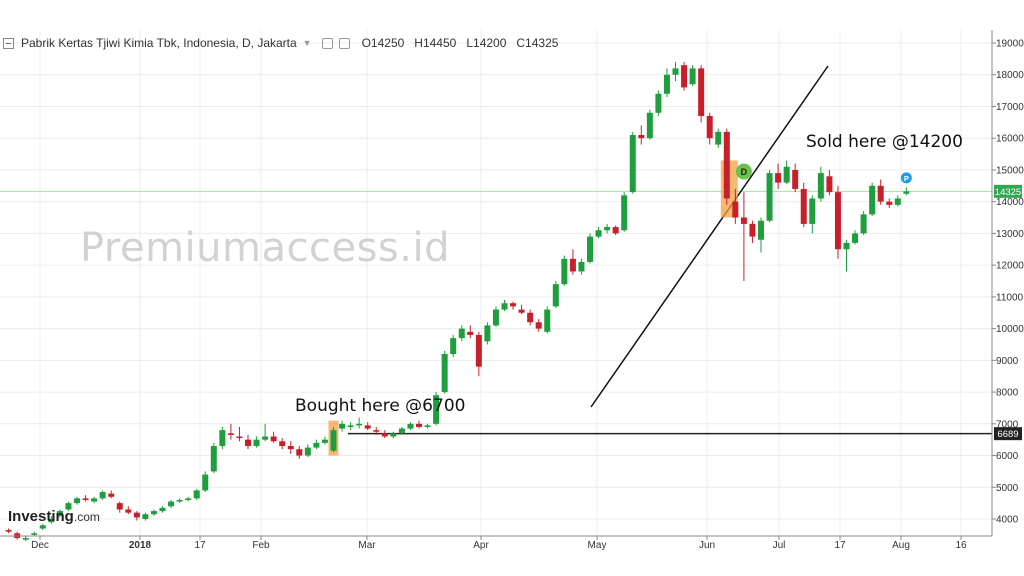  I want to click on y-tick-label: 12000, so click(1010, 266).